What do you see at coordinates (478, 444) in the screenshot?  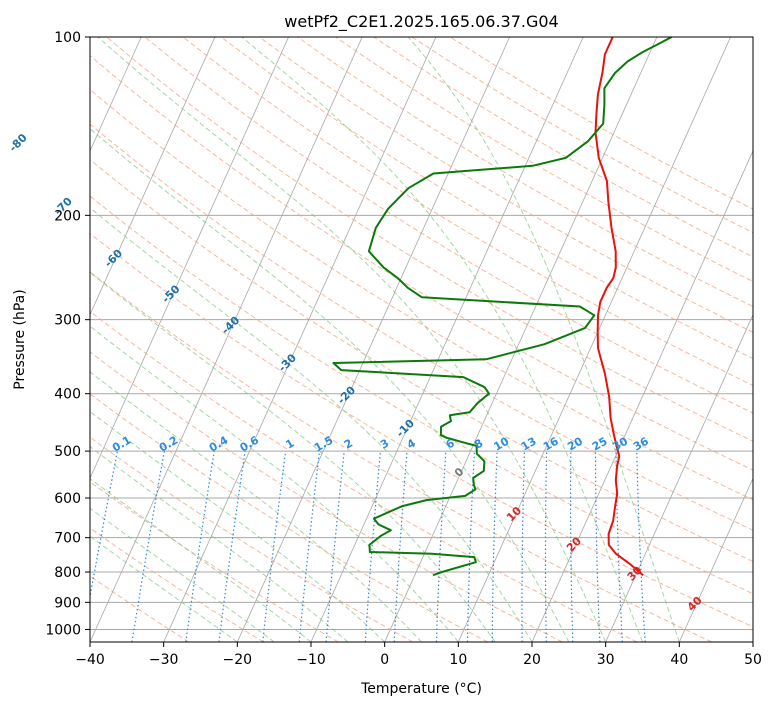 I see `mixing-ratio-label: 8` at bounding box center [478, 444].